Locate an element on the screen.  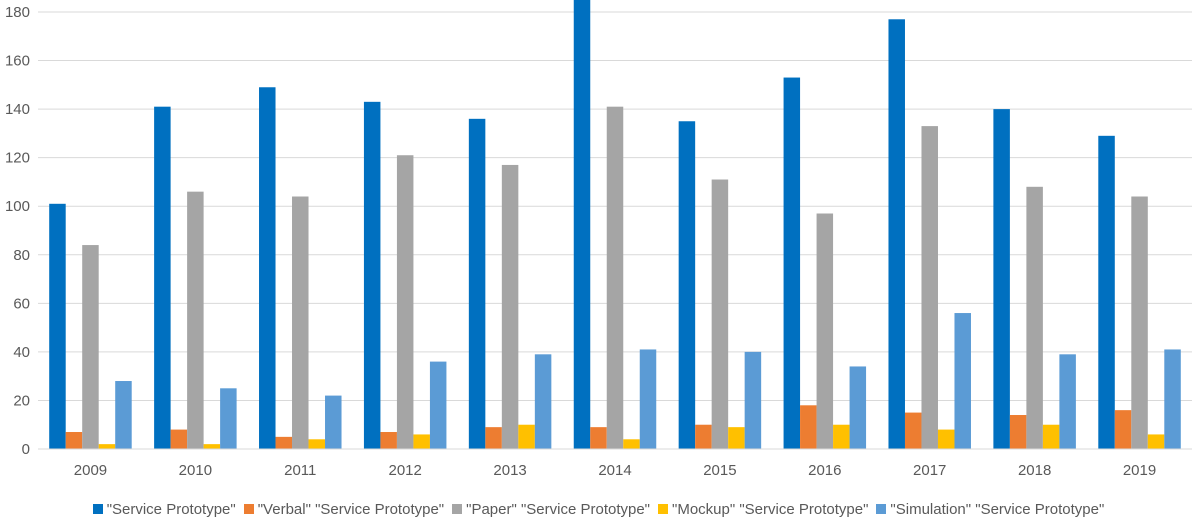
x-tick-label: 2019 is located at coordinates (1139, 470).